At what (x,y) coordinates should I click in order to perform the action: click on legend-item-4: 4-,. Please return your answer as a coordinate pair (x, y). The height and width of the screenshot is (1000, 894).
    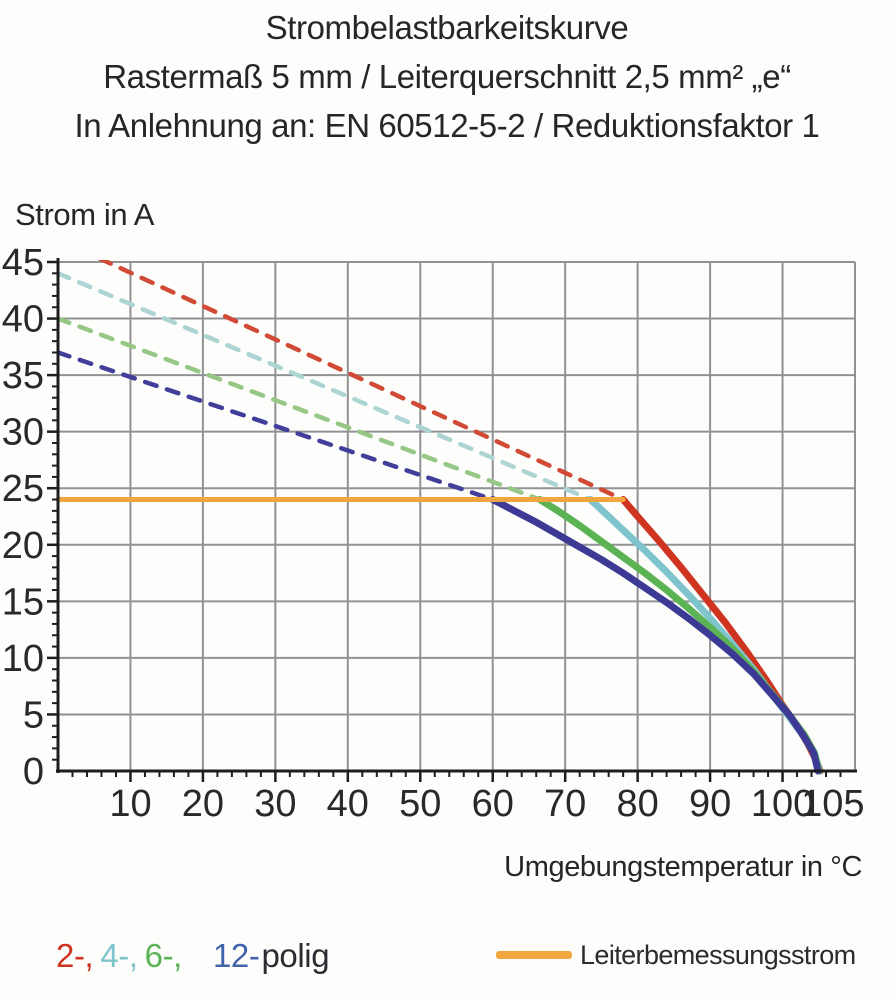
    Looking at the image, I should click on (119, 955).